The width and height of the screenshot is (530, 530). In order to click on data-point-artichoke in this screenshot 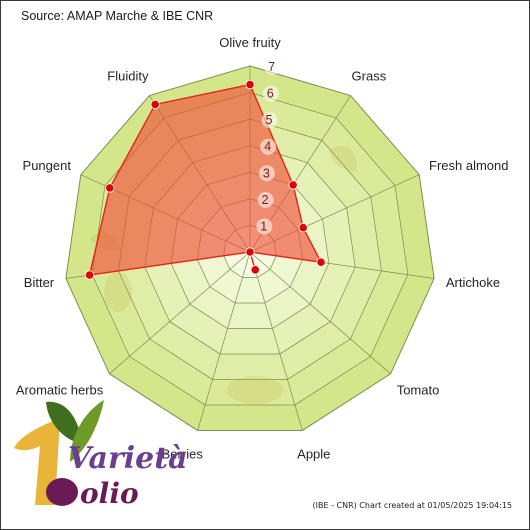, I will do `click(321, 262)`.